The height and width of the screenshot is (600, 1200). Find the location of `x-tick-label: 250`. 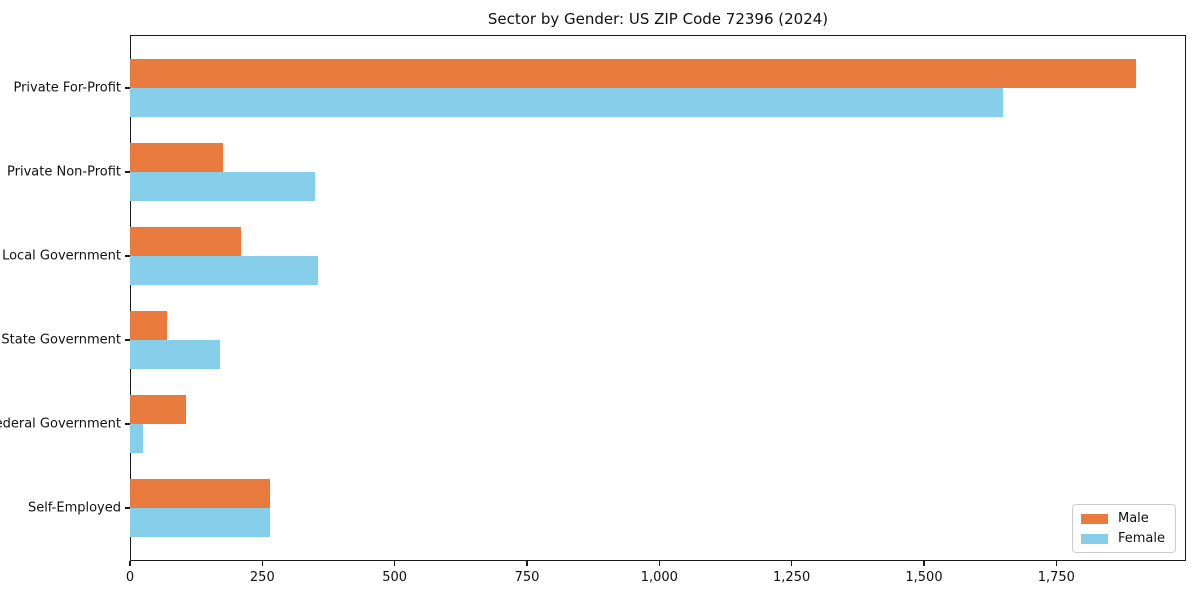

x-tick-label: 250 is located at coordinates (262, 577).